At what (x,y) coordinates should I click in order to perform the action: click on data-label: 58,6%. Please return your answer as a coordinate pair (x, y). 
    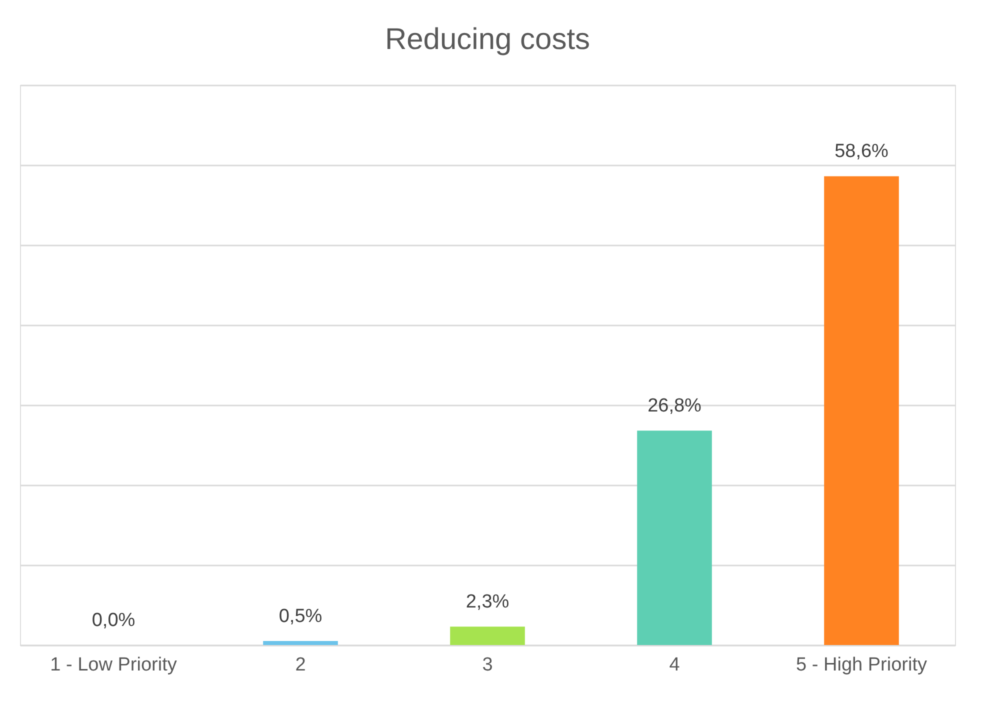
    Looking at the image, I should click on (861, 151).